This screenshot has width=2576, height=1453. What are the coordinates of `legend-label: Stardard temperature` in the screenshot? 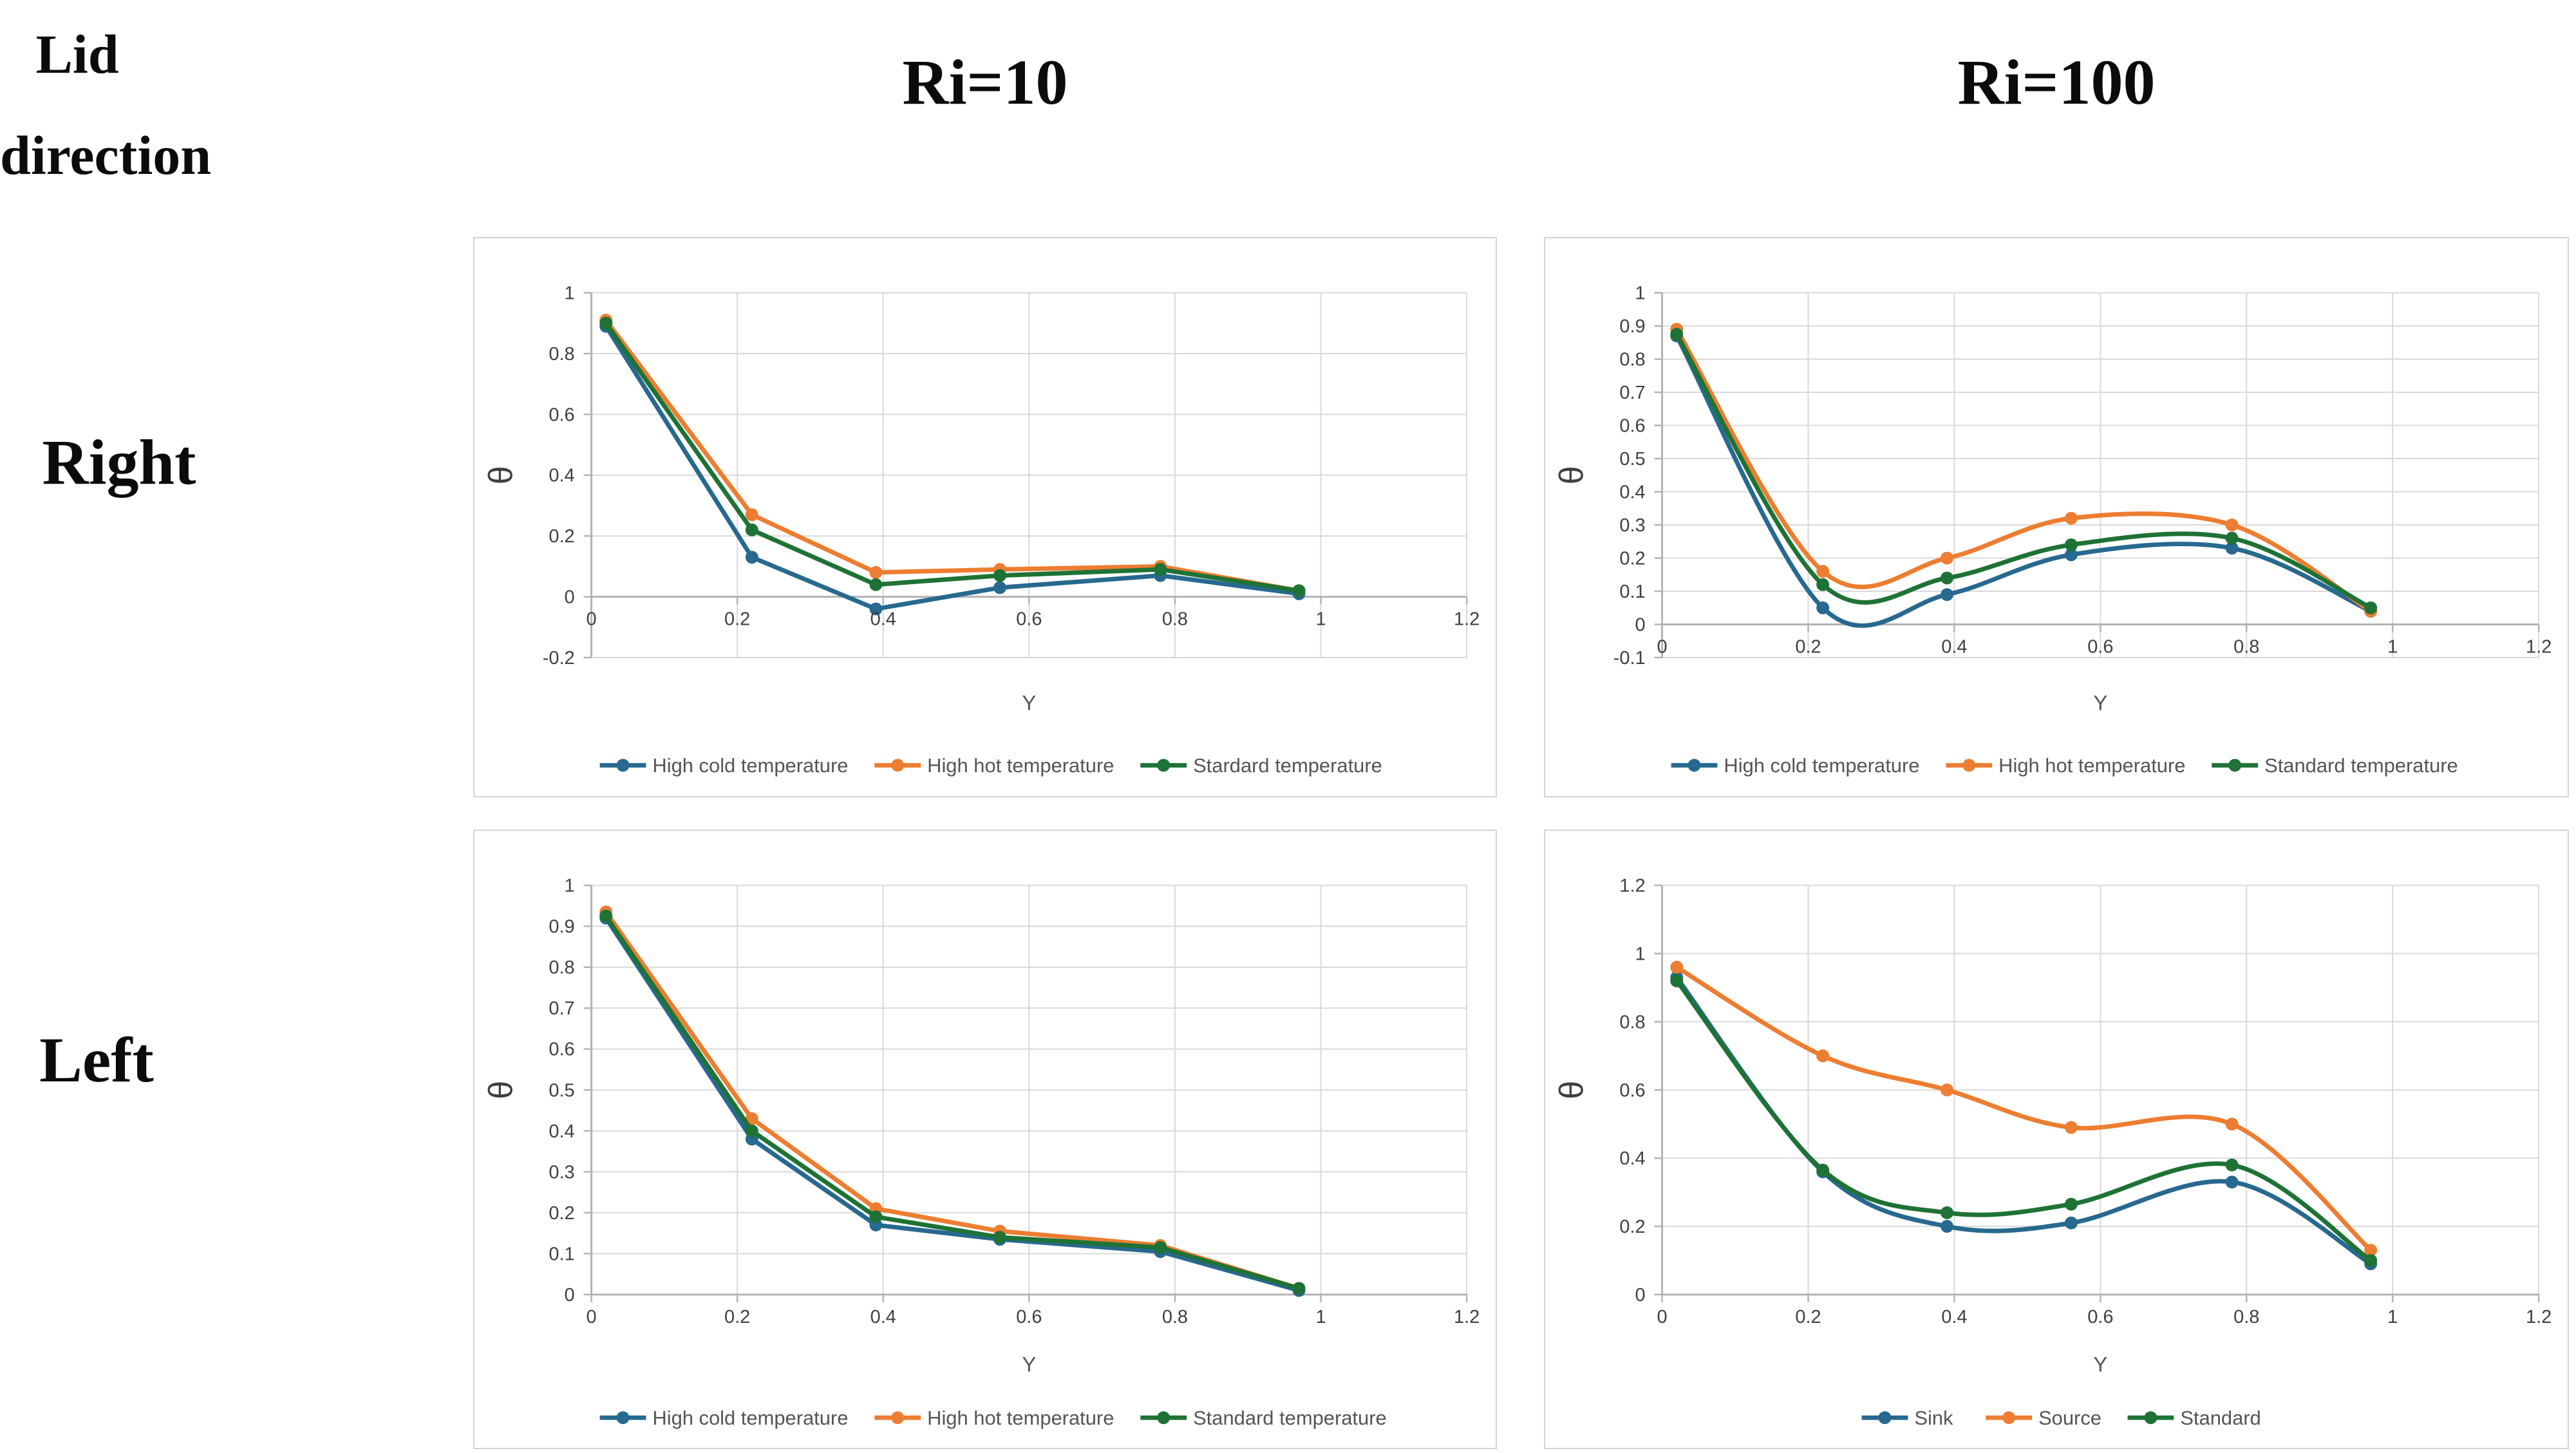 It's located at (1287, 765).